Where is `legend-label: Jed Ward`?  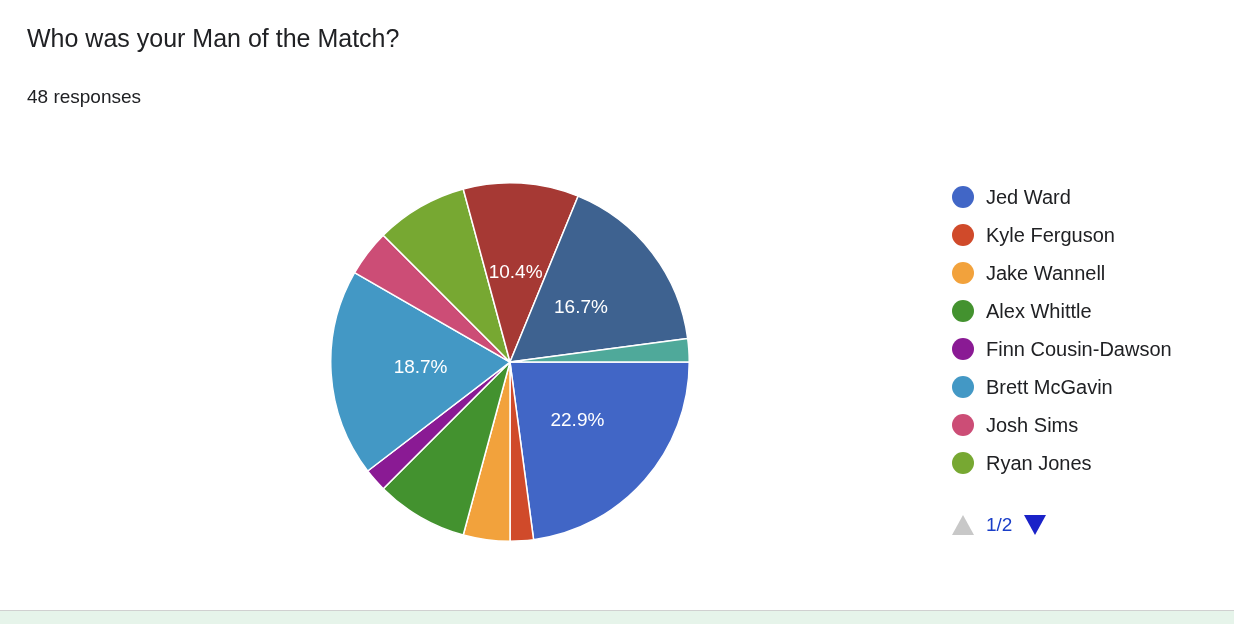
legend-label: Jed Ward is located at coordinates (1028, 197).